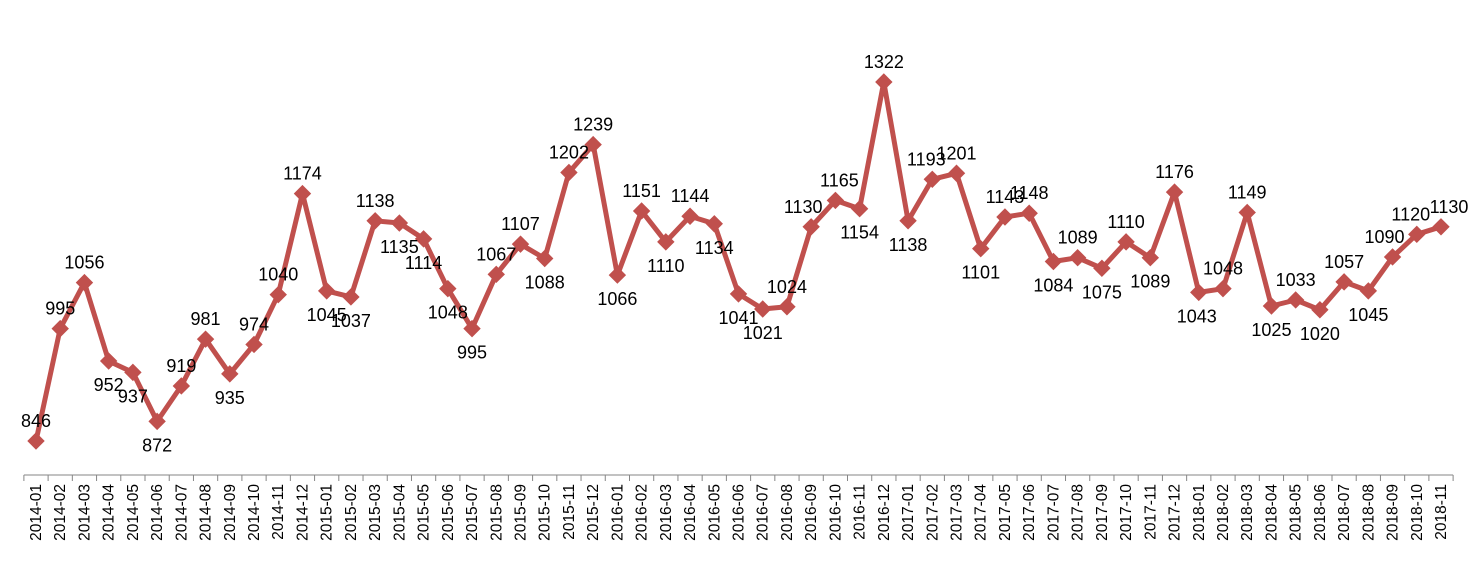 The height and width of the screenshot is (578, 1476). Describe the element at coordinates (1126, 512) in the screenshot. I see `x-tick-label: 2017-10` at that location.